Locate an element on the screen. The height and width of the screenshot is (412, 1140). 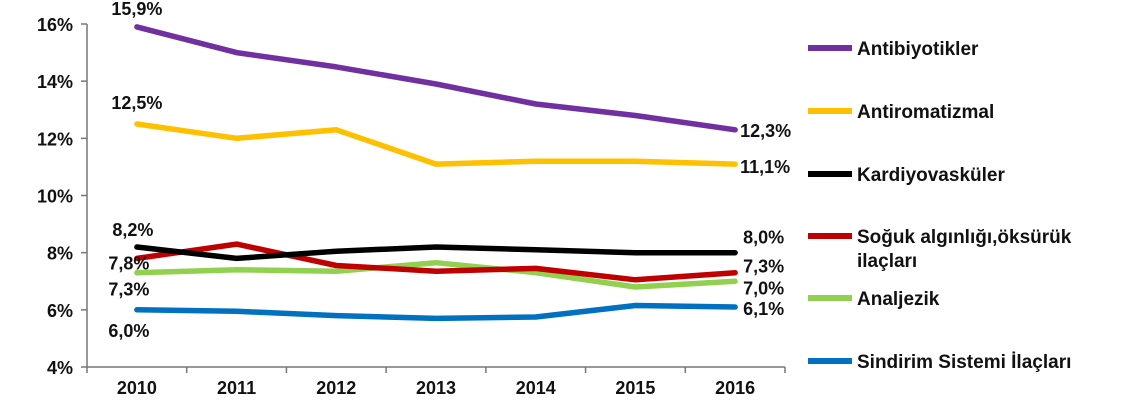
data-label: 12,5% is located at coordinates (136, 103).